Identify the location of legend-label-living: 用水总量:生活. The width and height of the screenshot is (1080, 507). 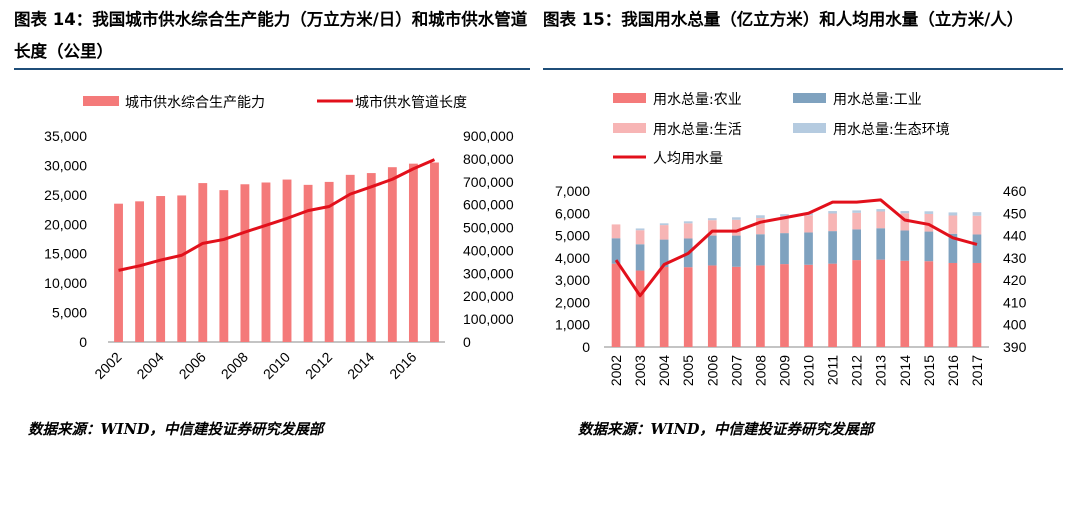
(697, 130).